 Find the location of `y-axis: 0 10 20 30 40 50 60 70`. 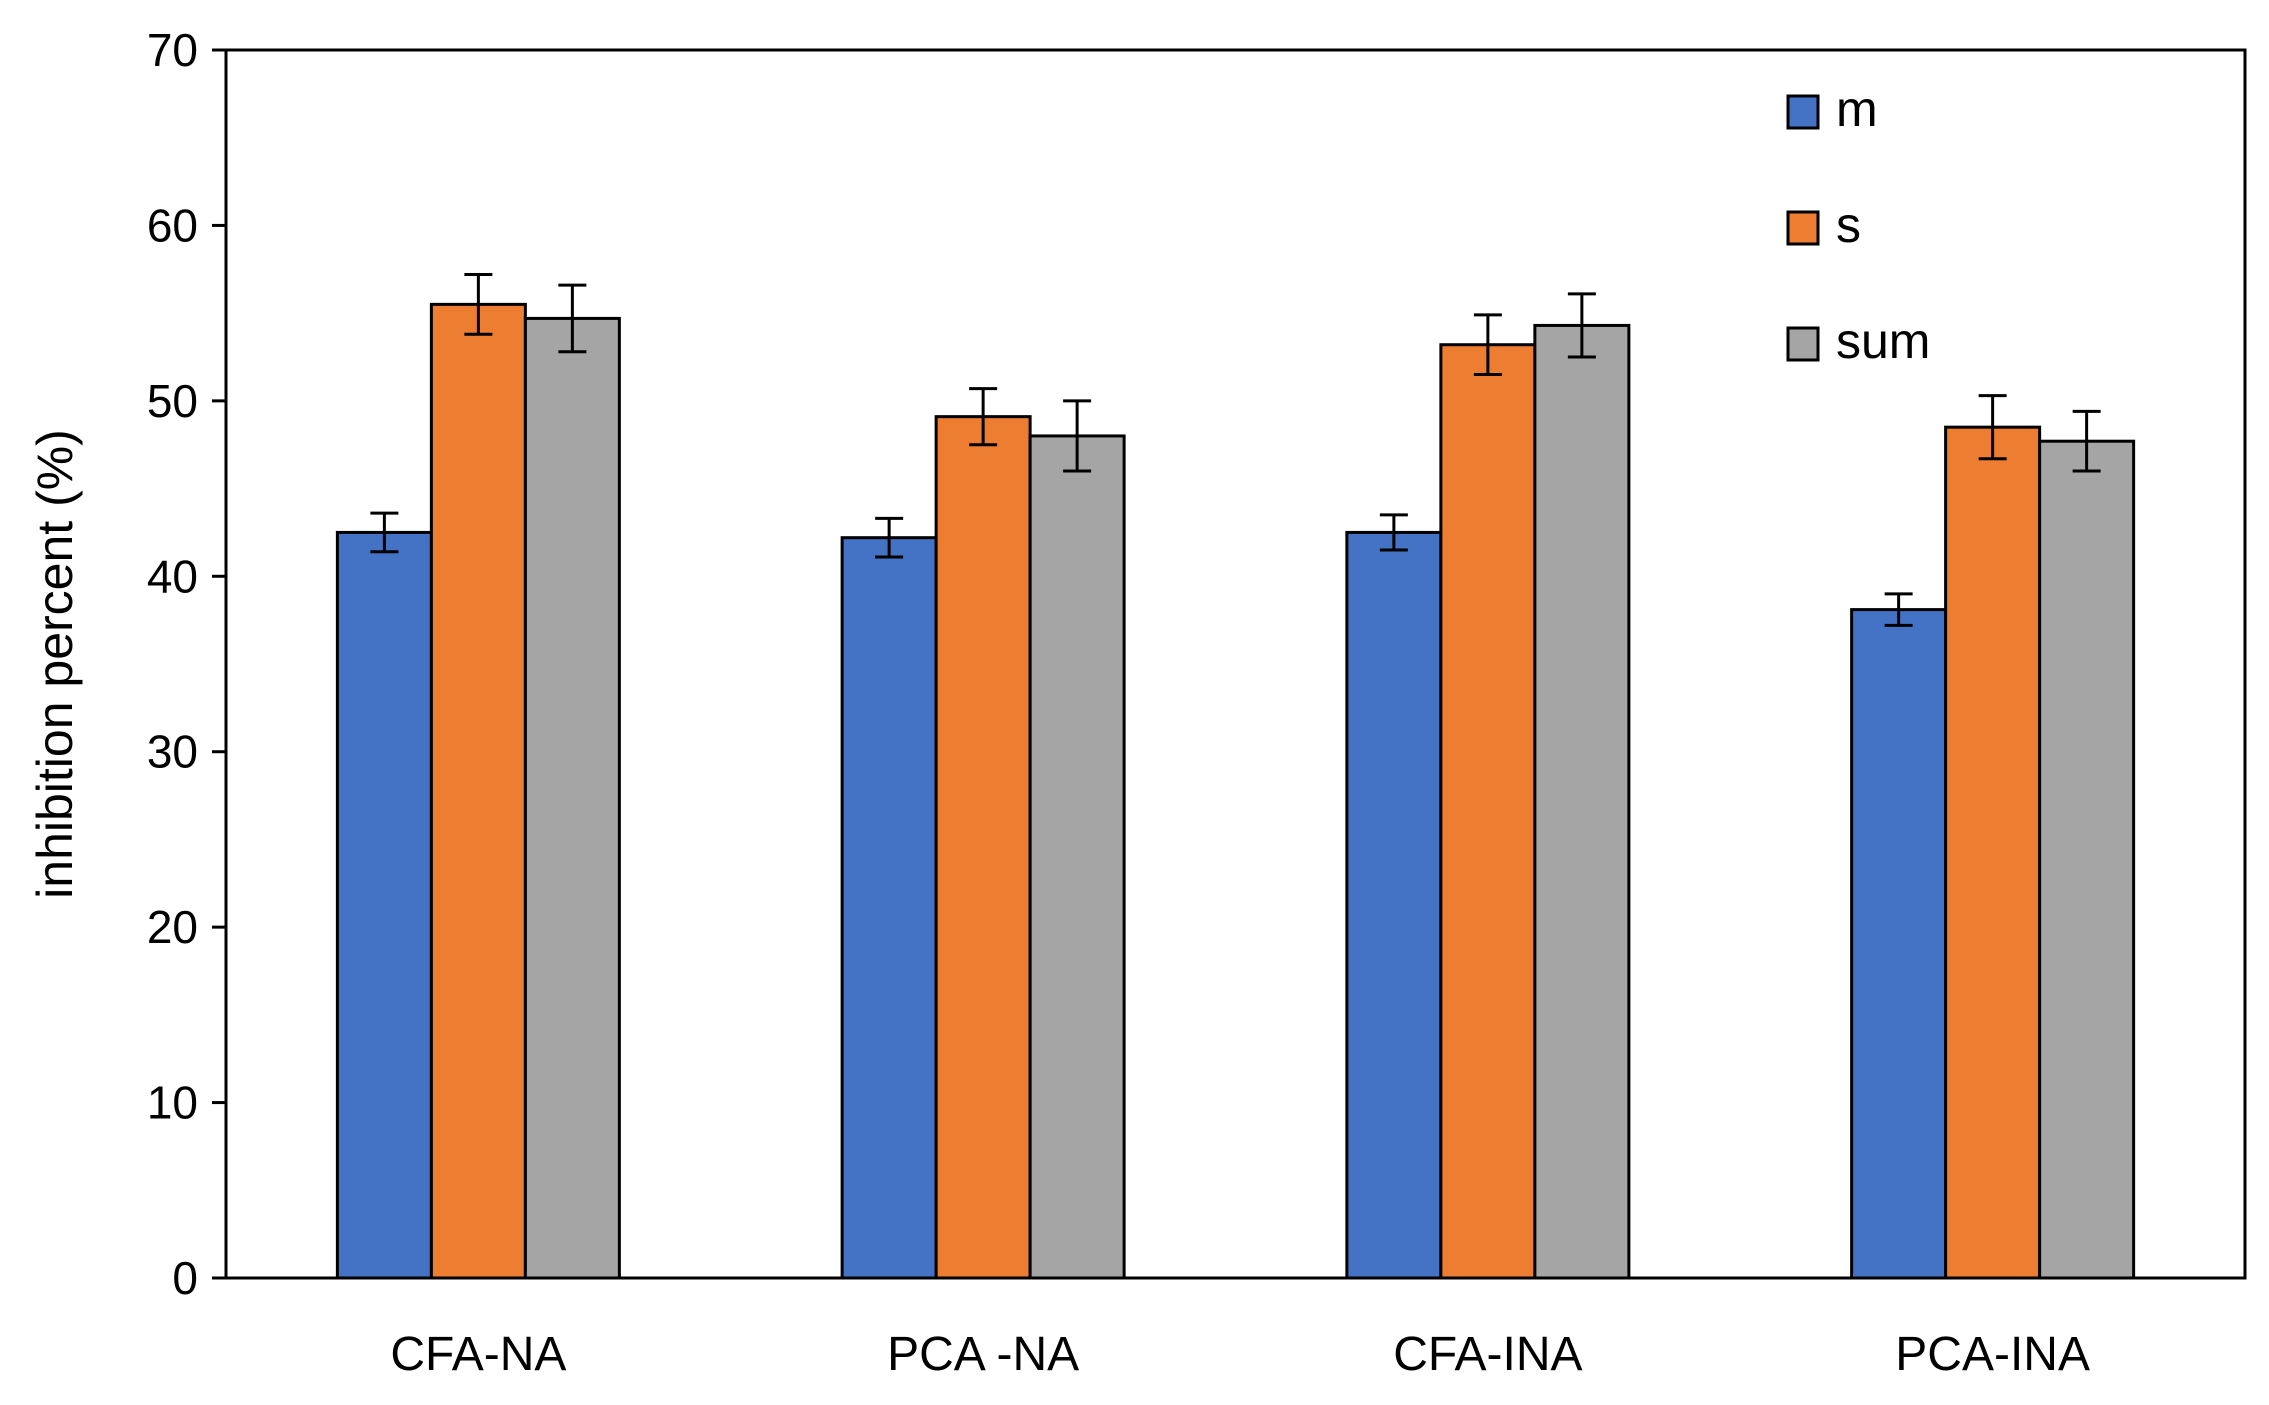

y-axis: 0 10 20 30 40 50 60 70 is located at coordinates (186, 664).